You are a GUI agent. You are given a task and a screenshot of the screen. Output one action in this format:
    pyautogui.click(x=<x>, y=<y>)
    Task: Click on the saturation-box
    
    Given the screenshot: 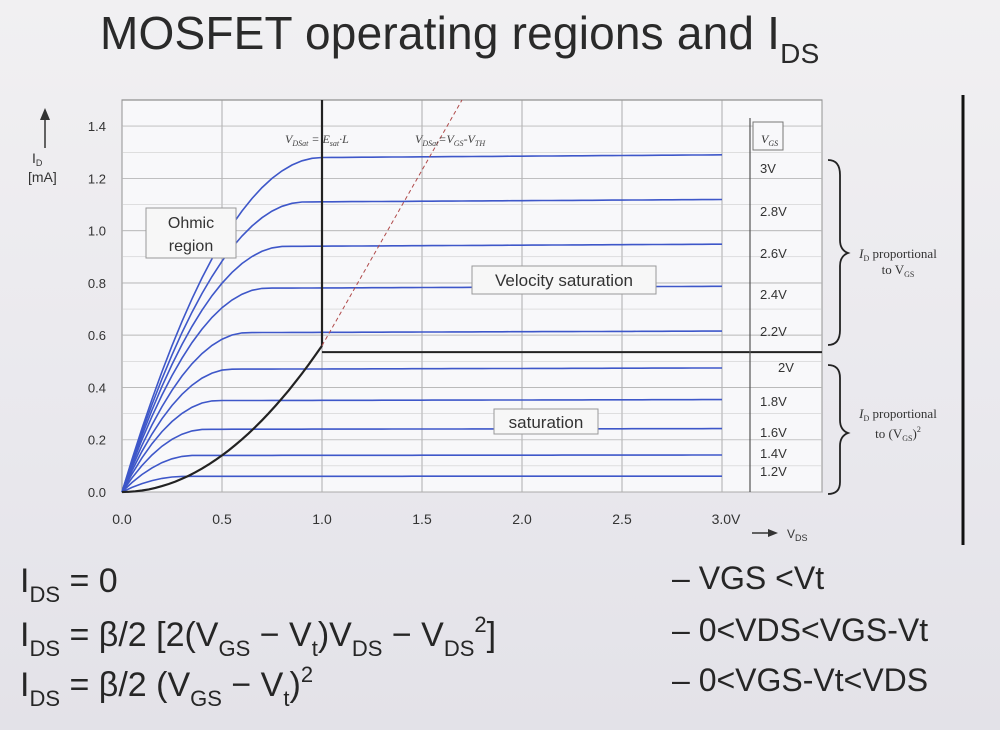 What is the action you would take?
    pyautogui.click(x=546, y=421)
    